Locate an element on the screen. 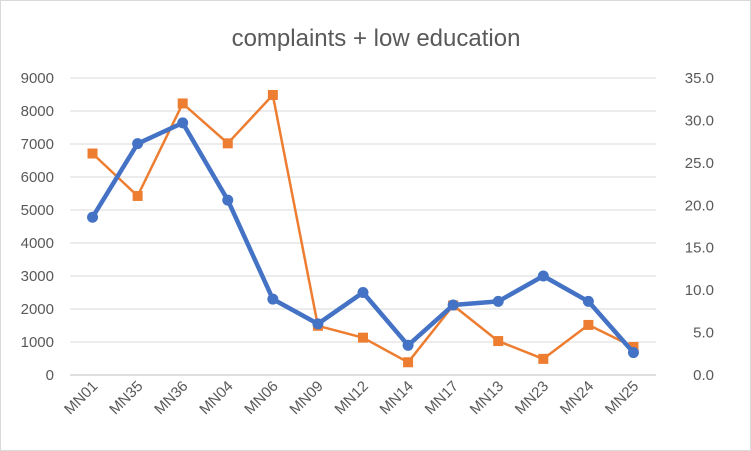  right-tick-label: 35.0 is located at coordinates (699, 78).